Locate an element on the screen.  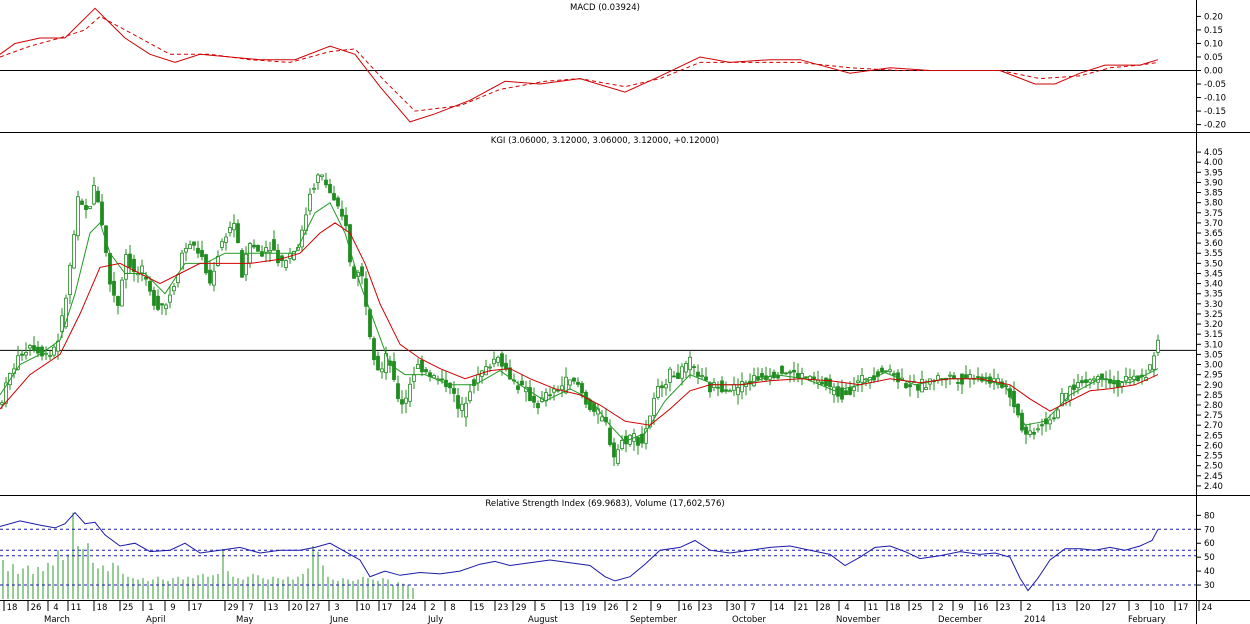
price-tick-label: 2.55 is located at coordinates (1213, 457).